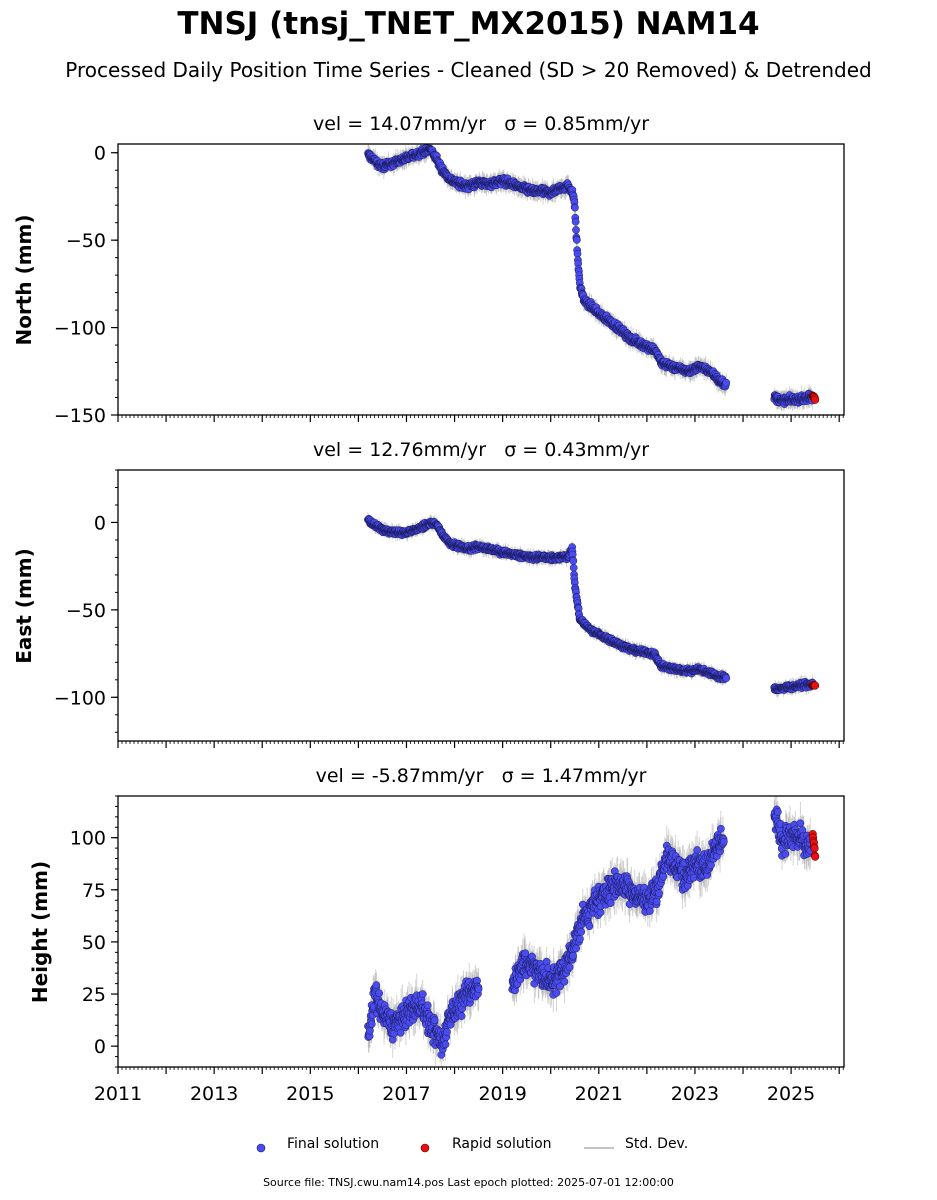 Image resolution: width=937 pixels, height=1200 pixels. What do you see at coordinates (577, 450) in the screenshot?
I see `sigma-label: σ = 0.43mm/yr` at bounding box center [577, 450].